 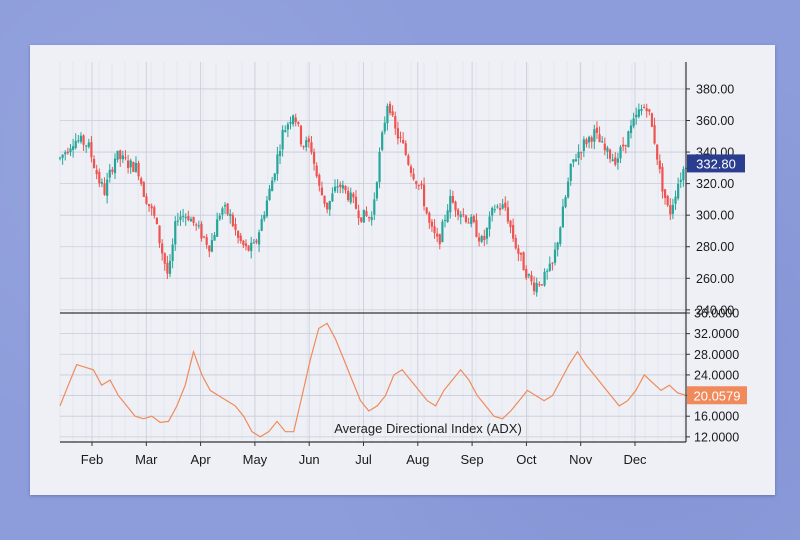 What do you see at coordinates (716, 355) in the screenshot?
I see `adx-tick-label: 28.0000` at bounding box center [716, 355].